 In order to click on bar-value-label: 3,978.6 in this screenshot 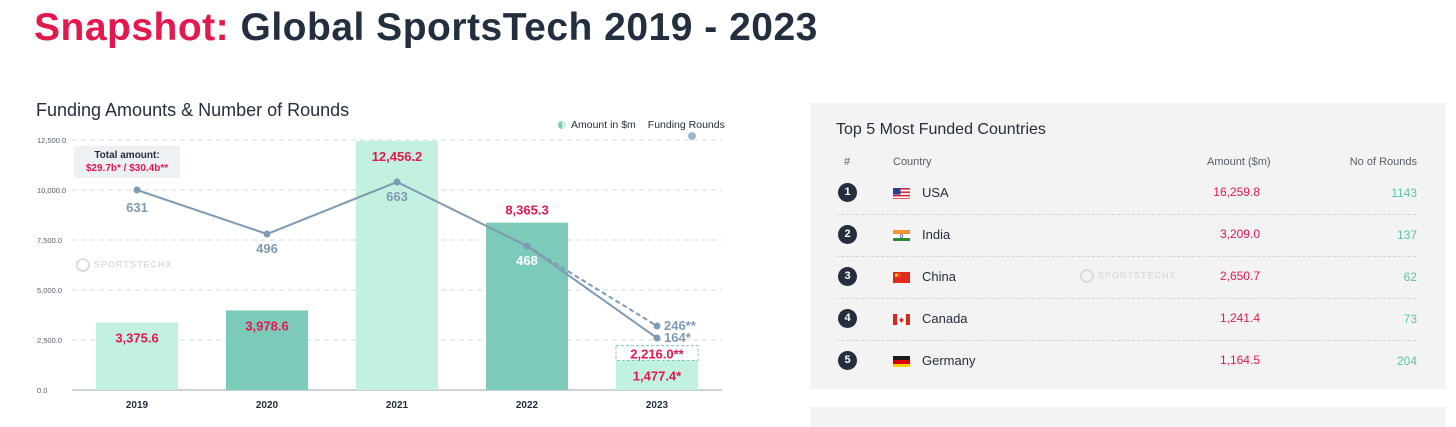, I will do `click(266, 325)`.